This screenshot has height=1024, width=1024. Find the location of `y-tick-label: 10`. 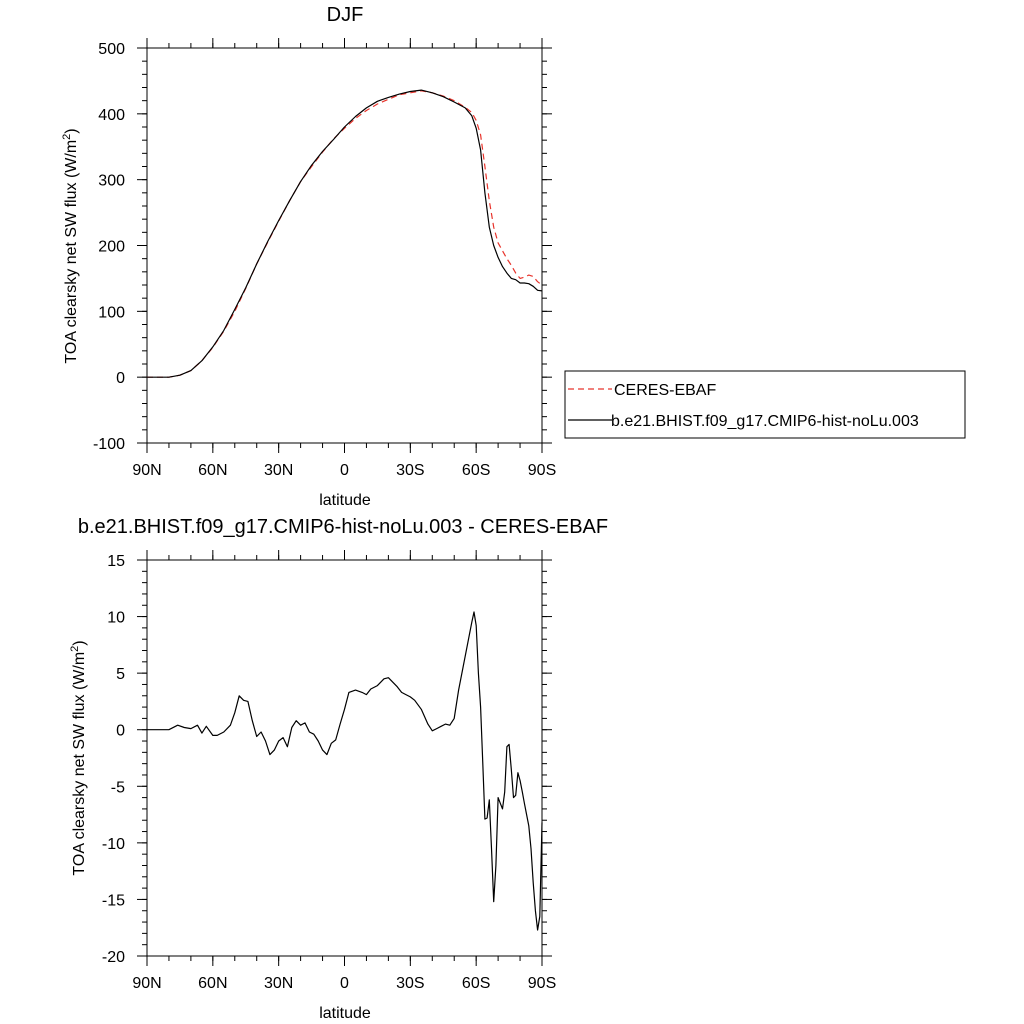

y-tick-label: 10 is located at coordinates (116, 618).